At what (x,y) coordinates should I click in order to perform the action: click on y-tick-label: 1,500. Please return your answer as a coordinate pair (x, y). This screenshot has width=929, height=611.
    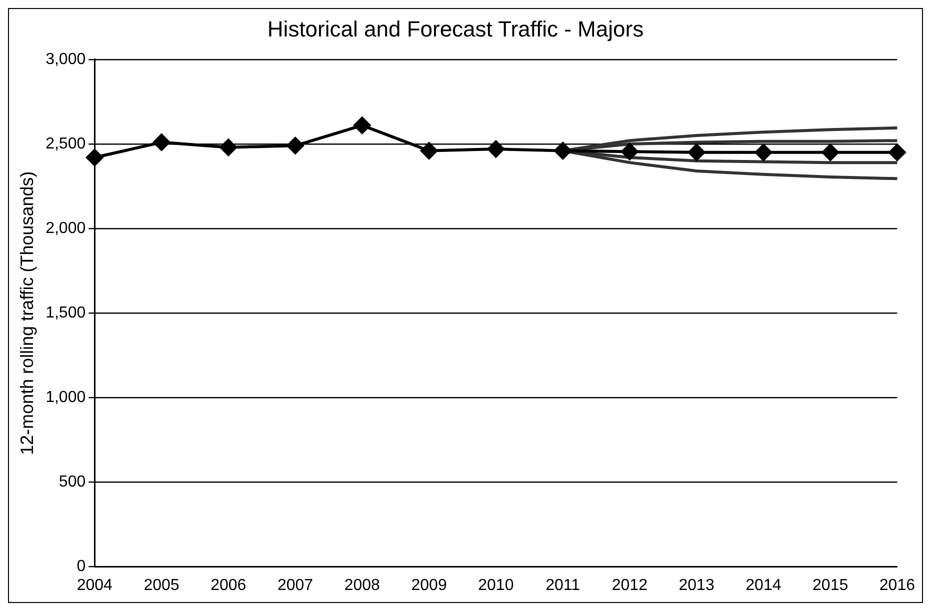
    Looking at the image, I should click on (66, 313).